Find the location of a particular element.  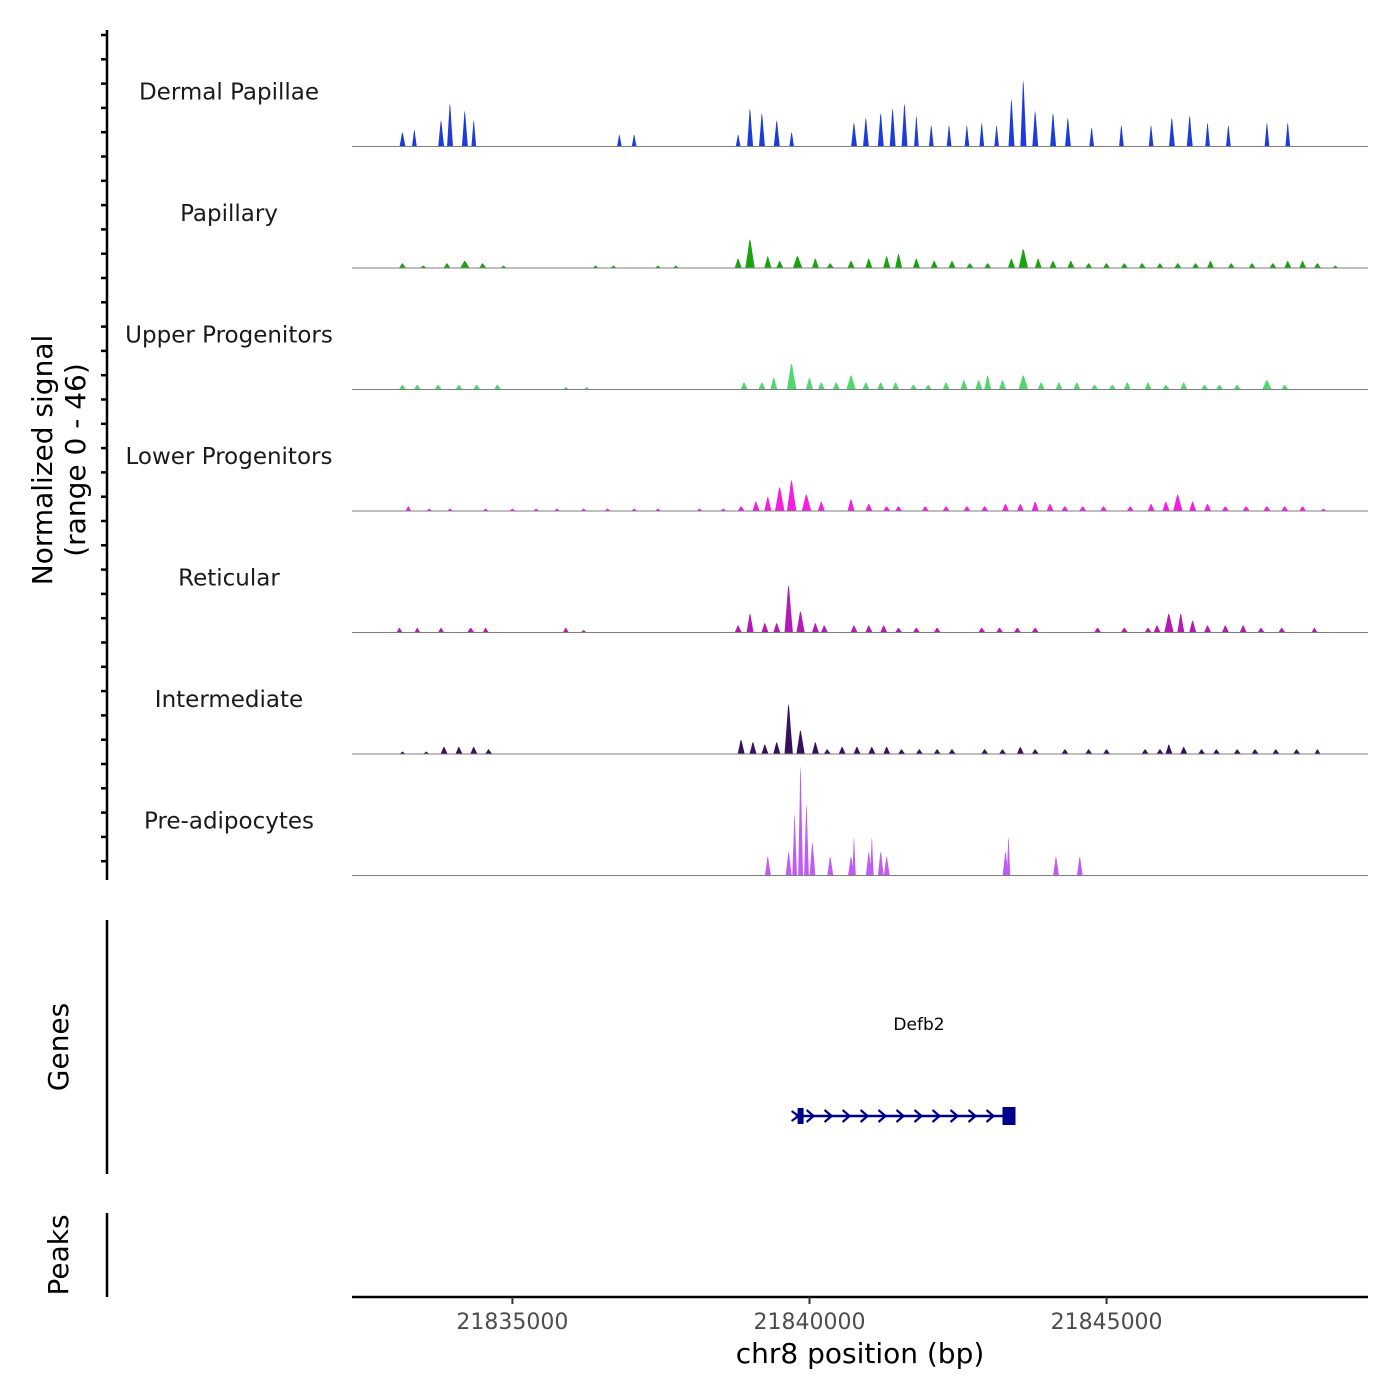

track-label: Papillary is located at coordinates (229, 214).